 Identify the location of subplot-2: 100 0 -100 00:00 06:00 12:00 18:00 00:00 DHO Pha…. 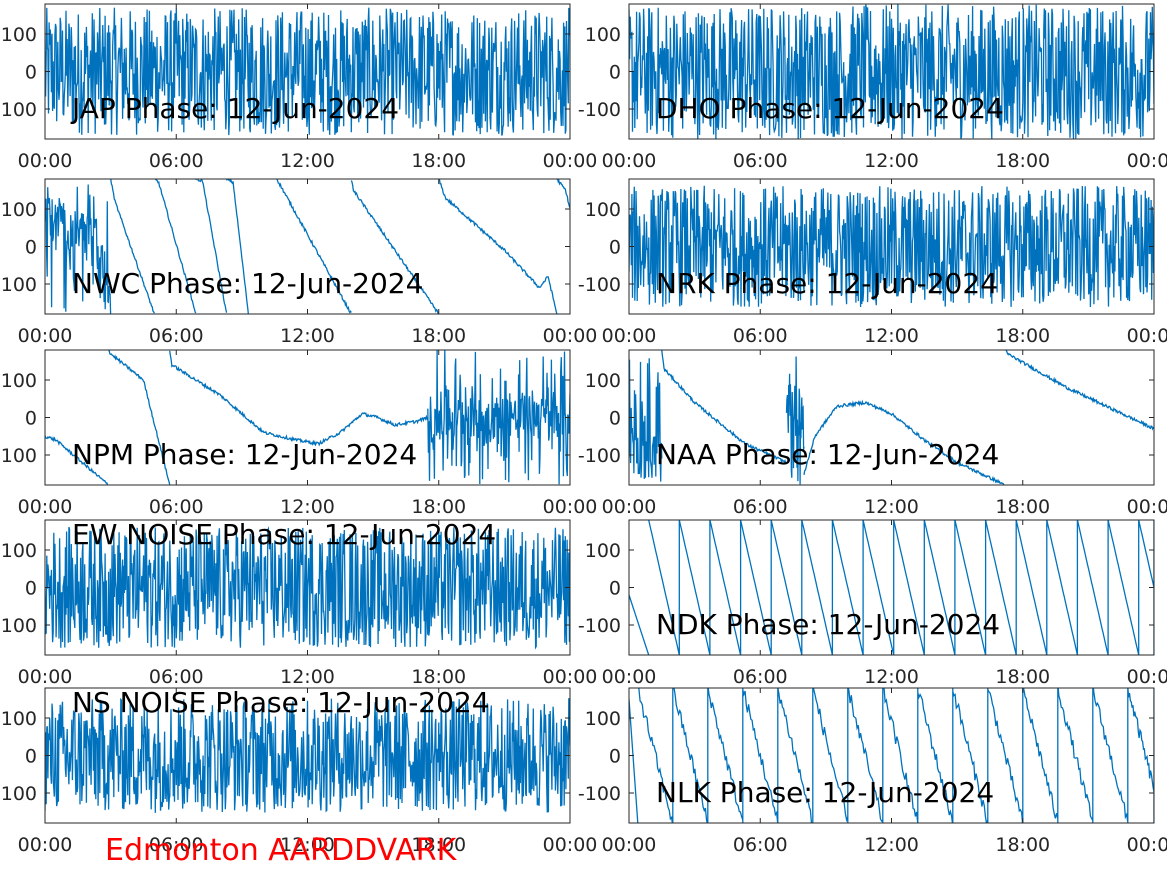
(872, 87).